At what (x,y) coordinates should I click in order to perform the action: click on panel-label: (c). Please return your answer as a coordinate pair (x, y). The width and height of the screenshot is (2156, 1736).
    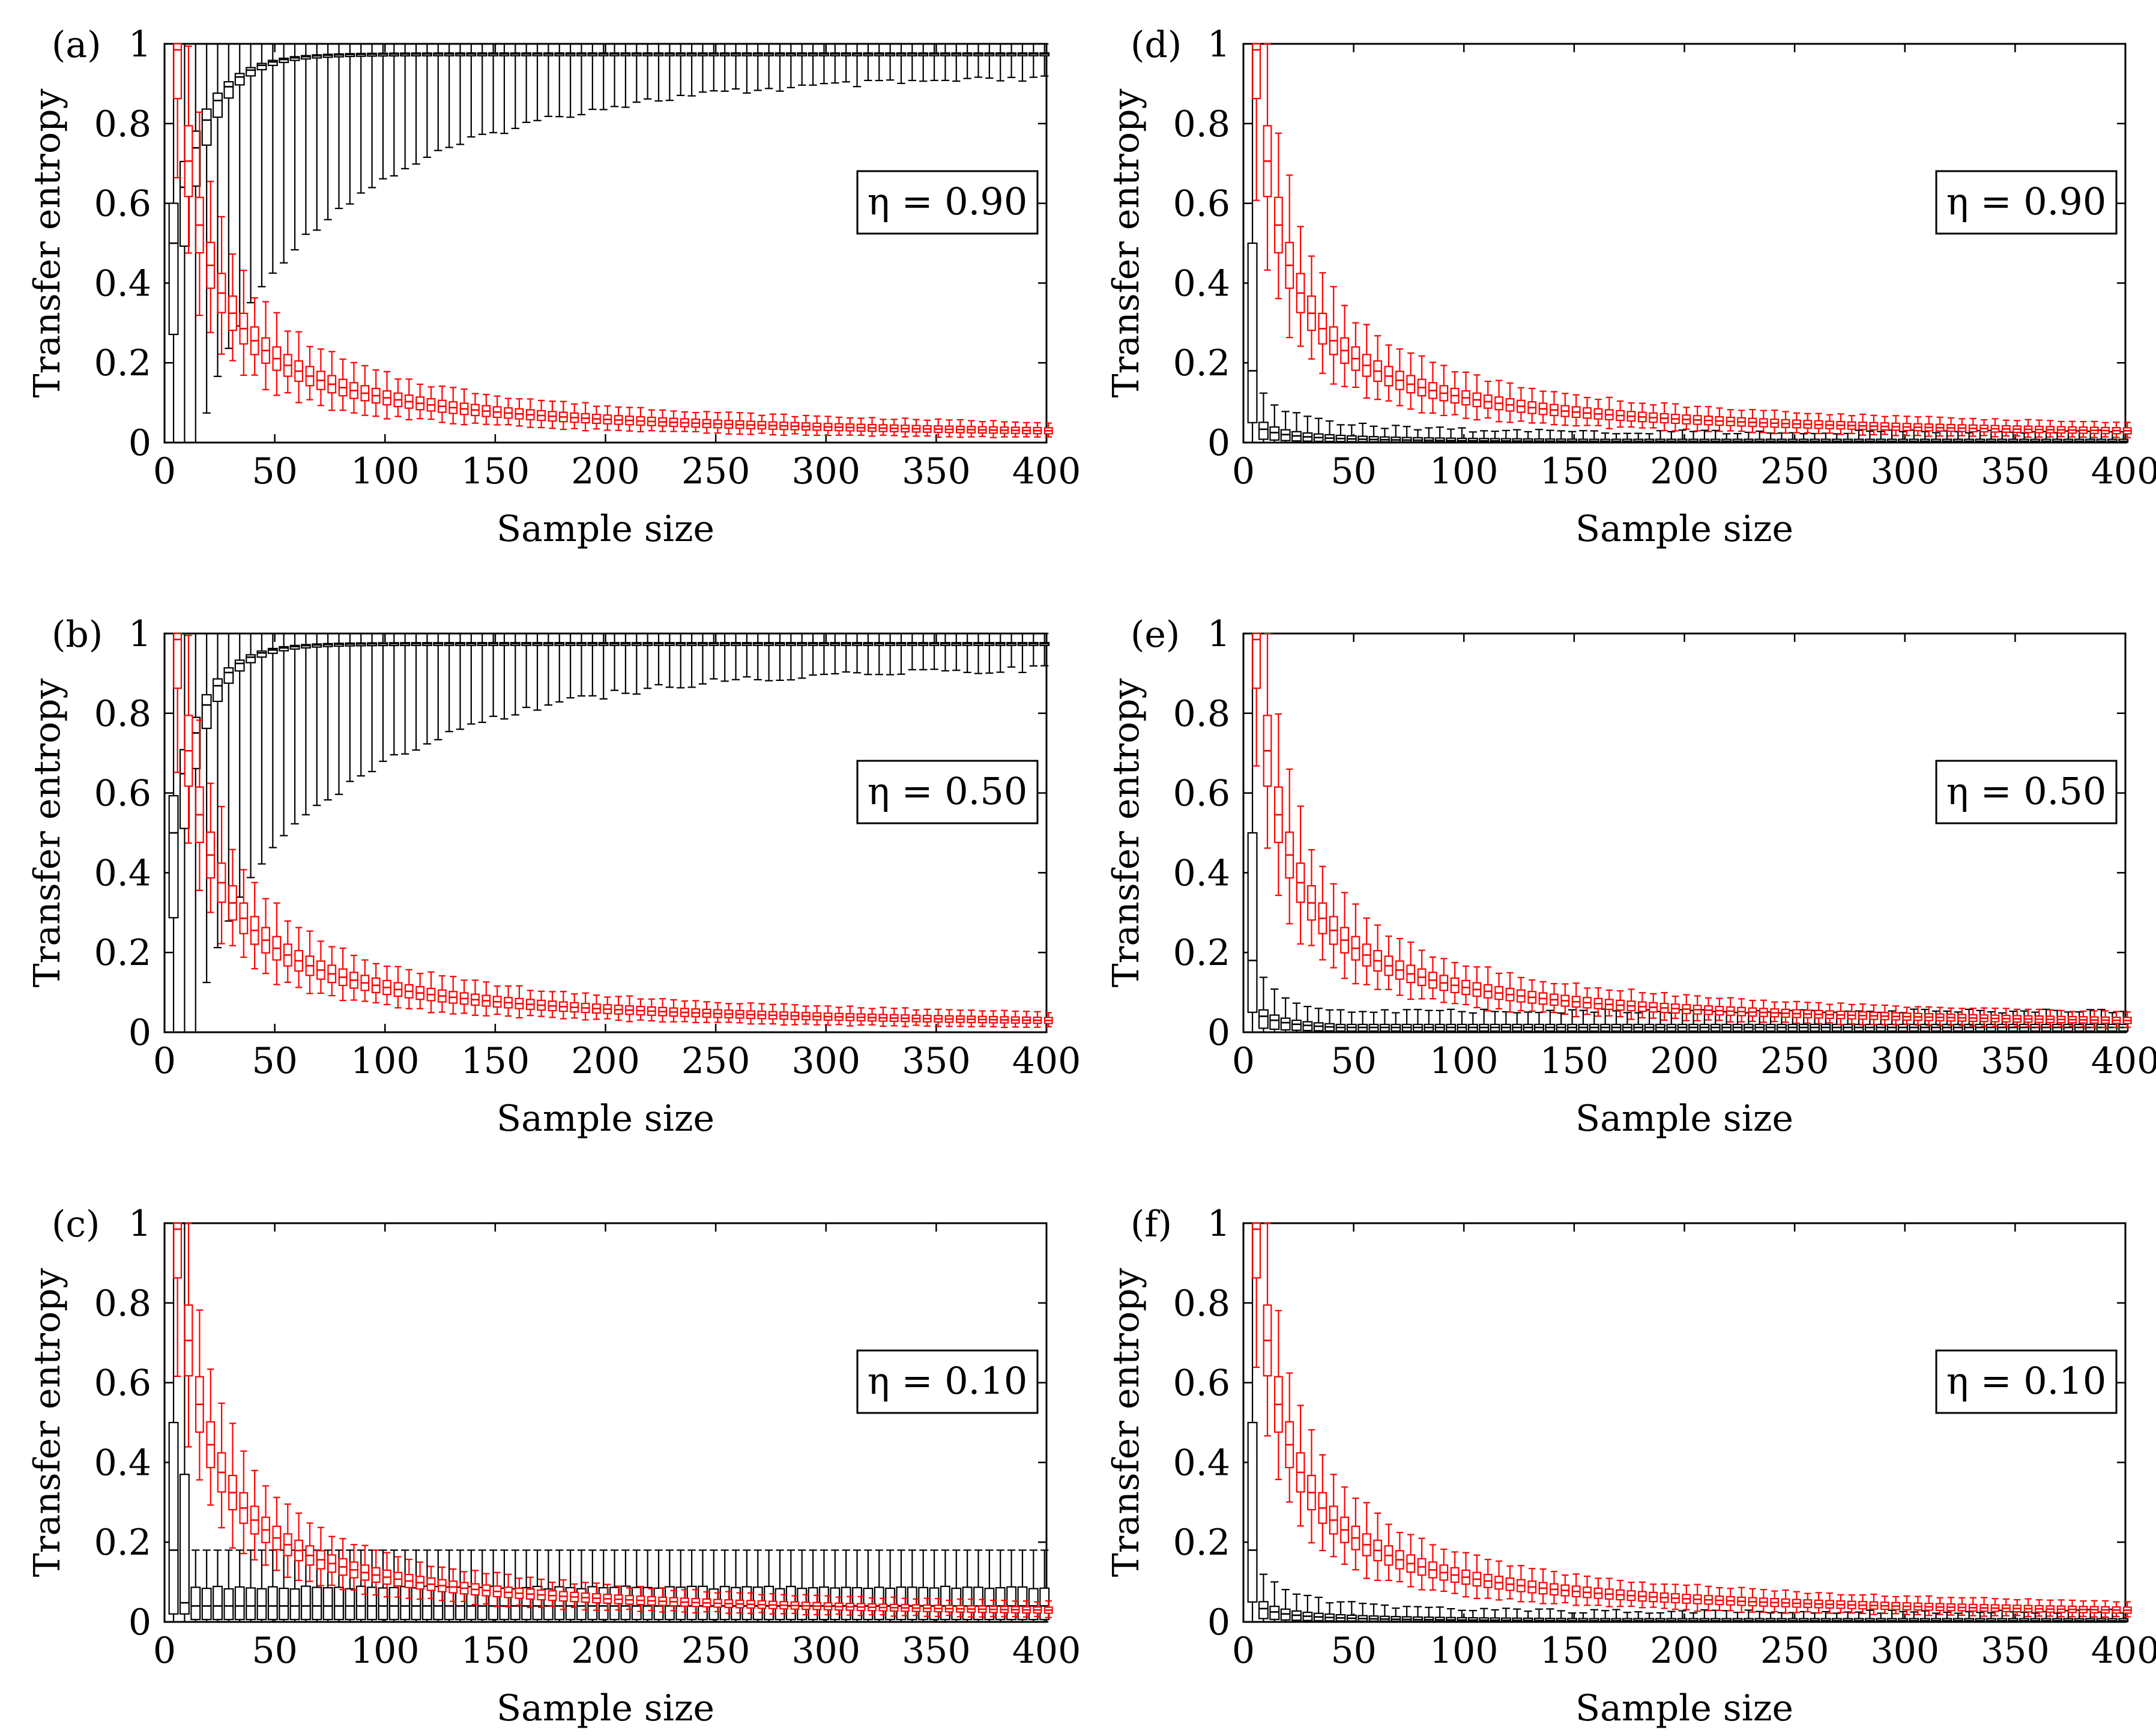
    Looking at the image, I should click on (76, 1224).